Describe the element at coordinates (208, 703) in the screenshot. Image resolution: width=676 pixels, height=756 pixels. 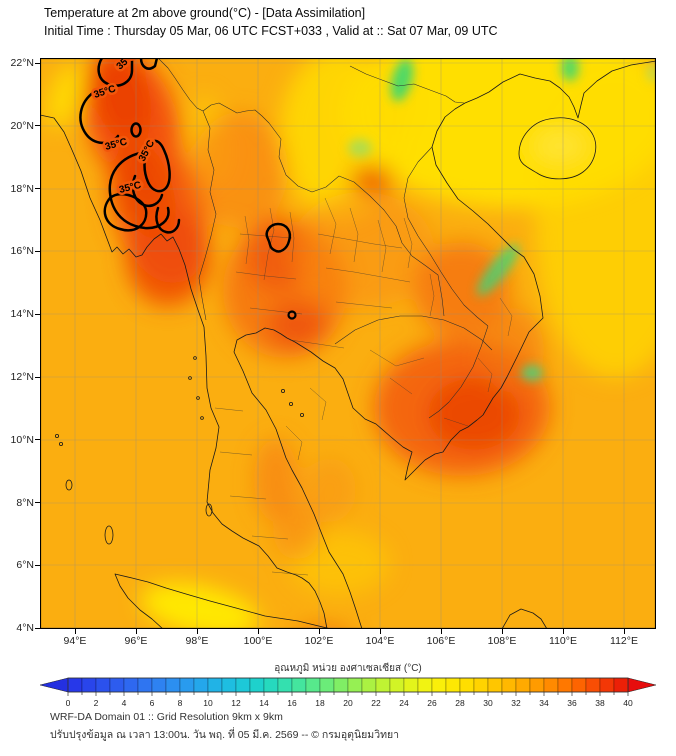
I see `colorbar-tick-label: 10` at that location.